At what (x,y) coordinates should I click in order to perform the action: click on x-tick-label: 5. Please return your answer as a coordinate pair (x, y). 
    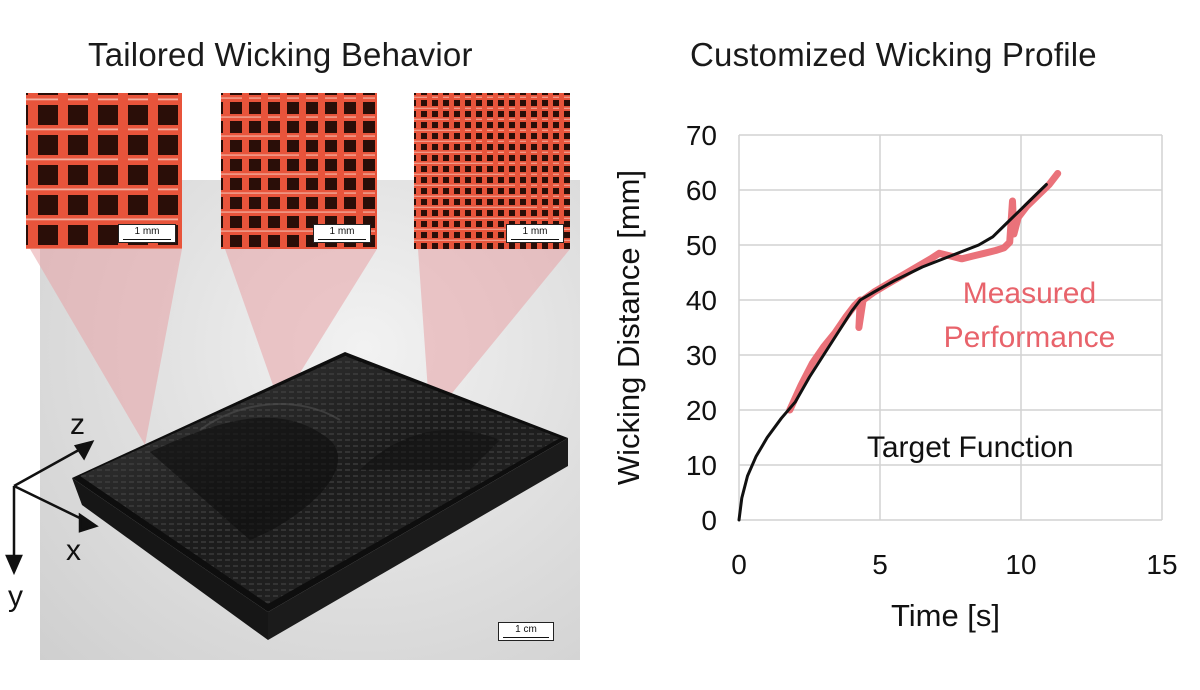
    Looking at the image, I should click on (880, 564).